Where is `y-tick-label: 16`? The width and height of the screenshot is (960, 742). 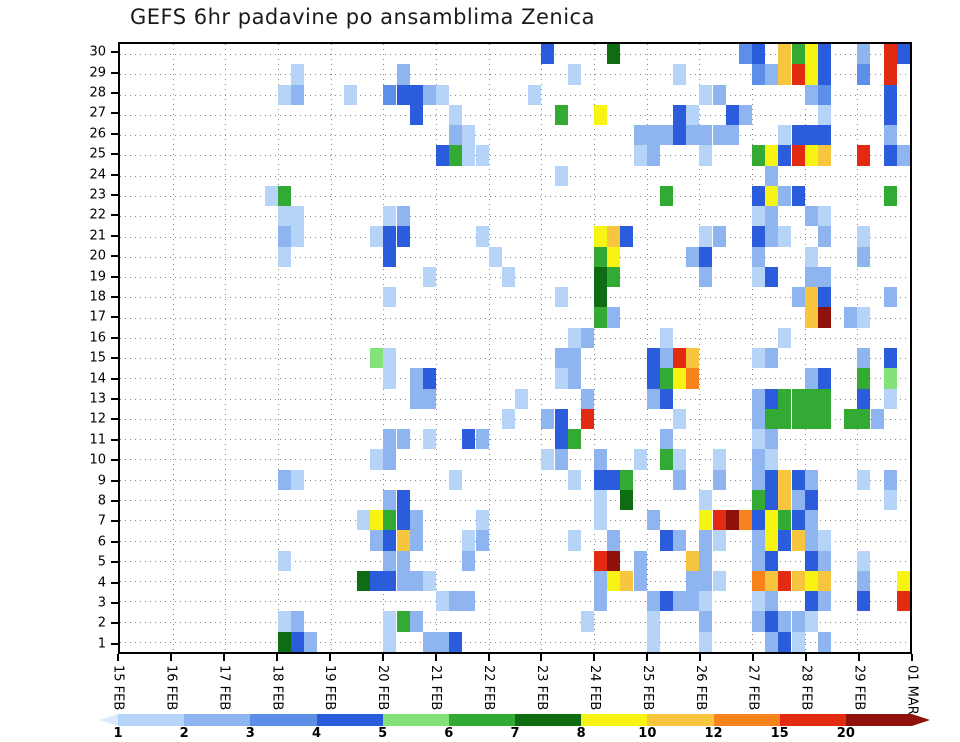
y-tick-label: 16 is located at coordinates (97, 338).